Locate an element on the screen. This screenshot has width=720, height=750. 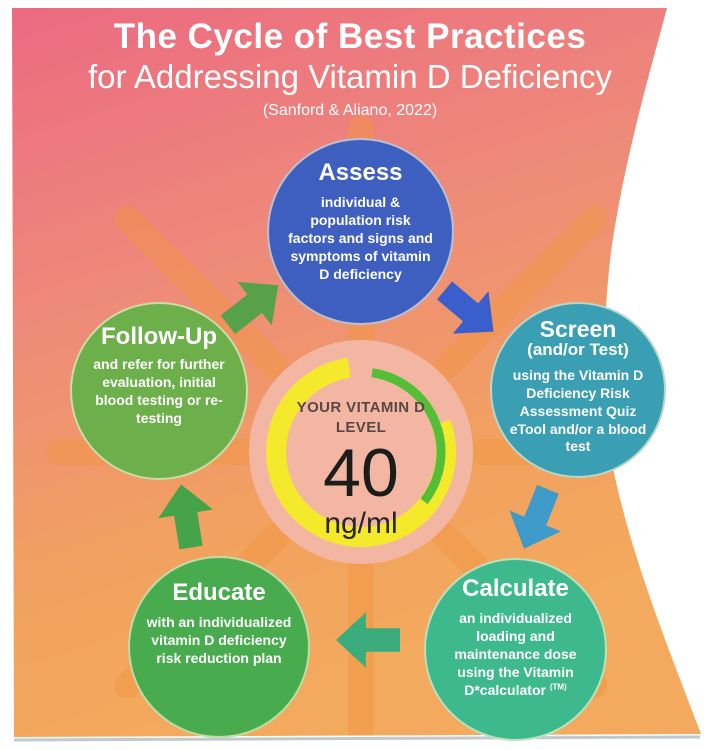
trademark-mark: (TM) is located at coordinates (558, 687).